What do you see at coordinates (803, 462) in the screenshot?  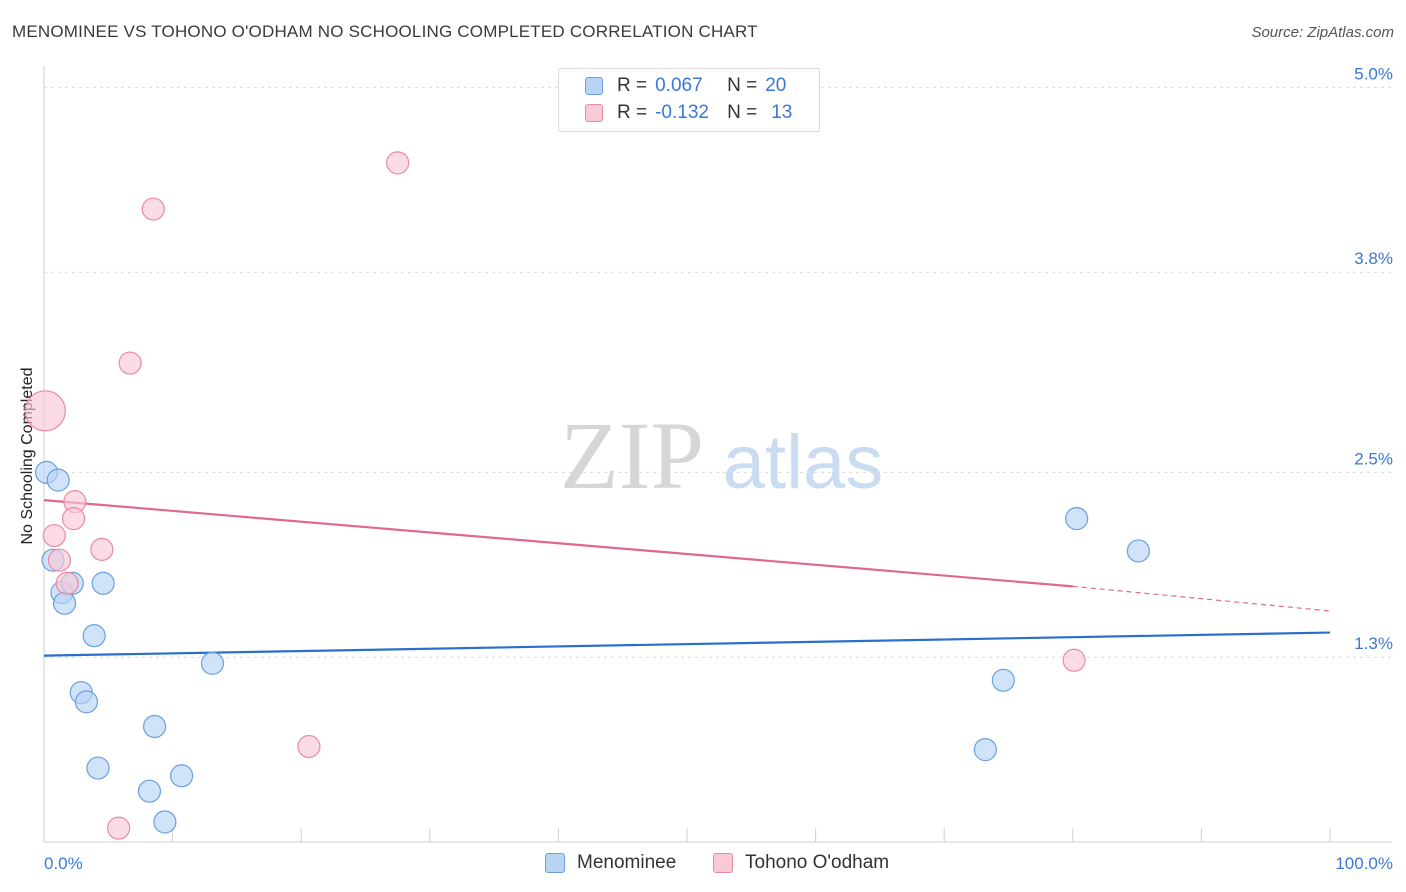 I see `watermark-atlas: atlas` at bounding box center [803, 462].